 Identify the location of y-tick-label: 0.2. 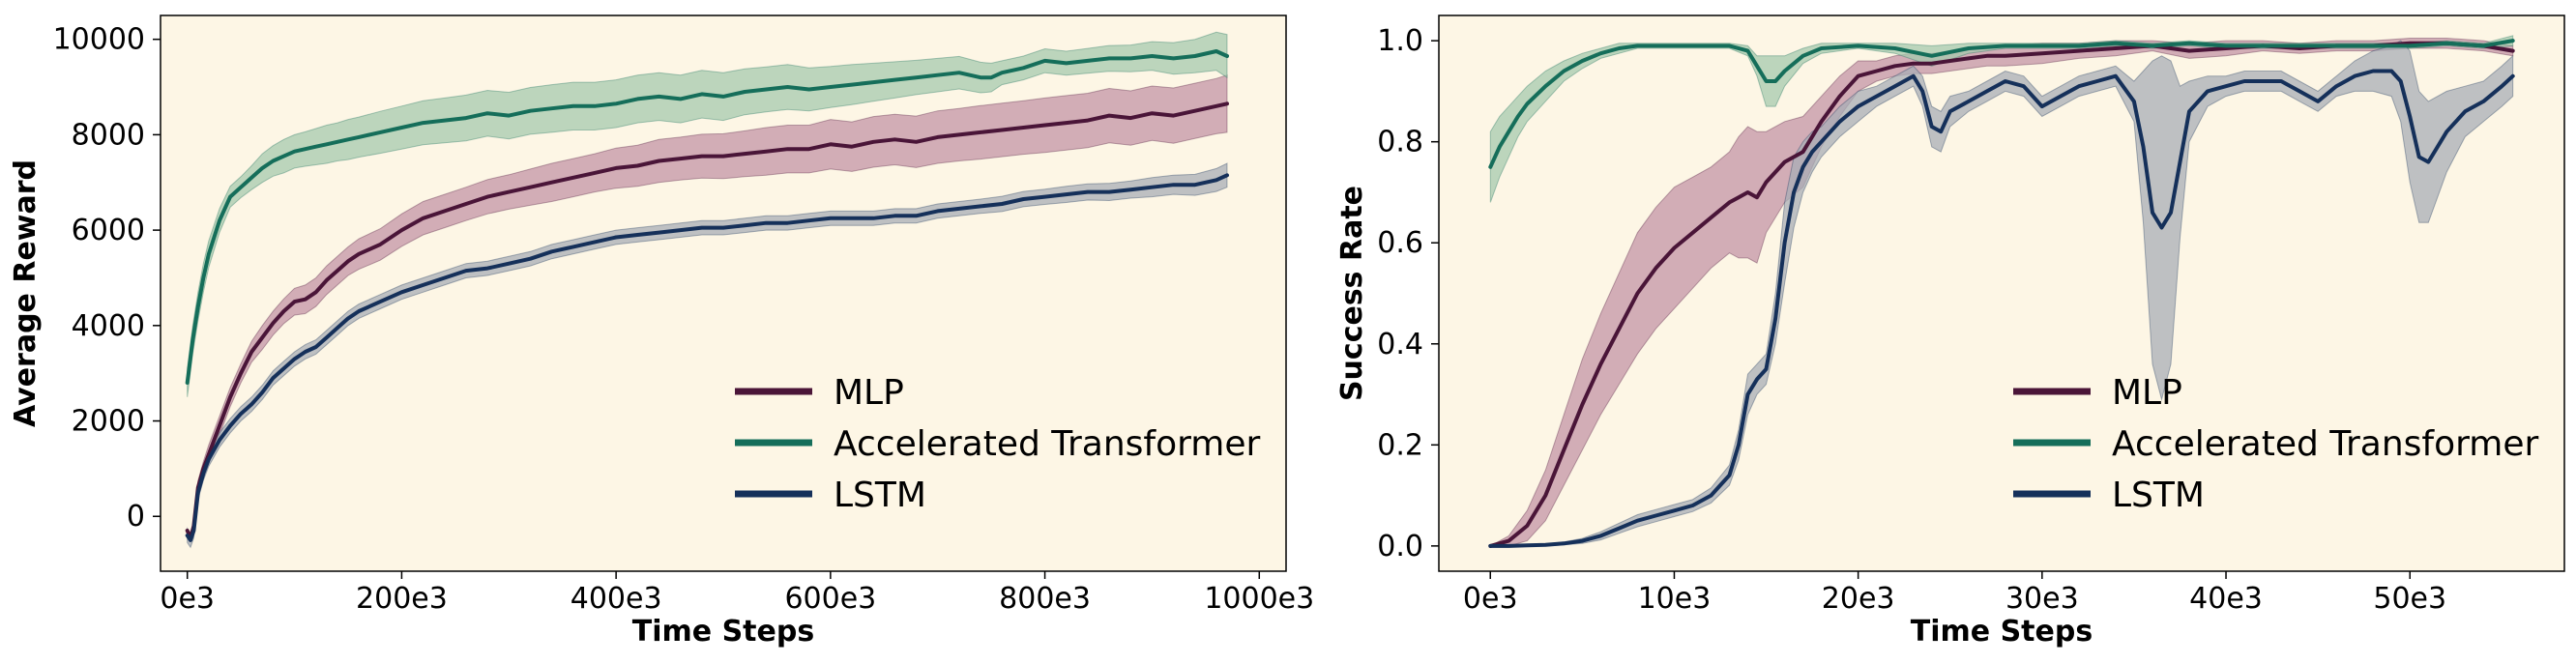
(1400, 445).